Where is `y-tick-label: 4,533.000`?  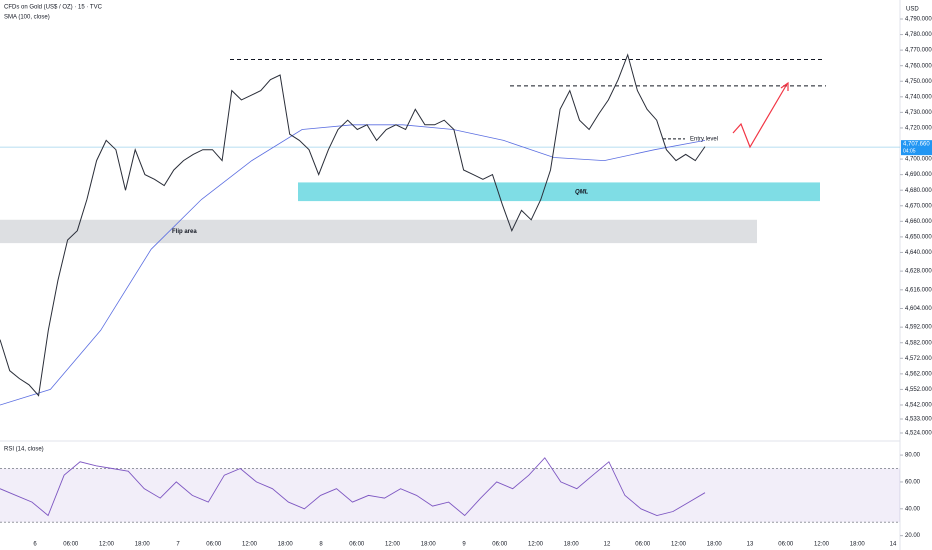
y-tick-label: 4,533.000 is located at coordinates (918, 420).